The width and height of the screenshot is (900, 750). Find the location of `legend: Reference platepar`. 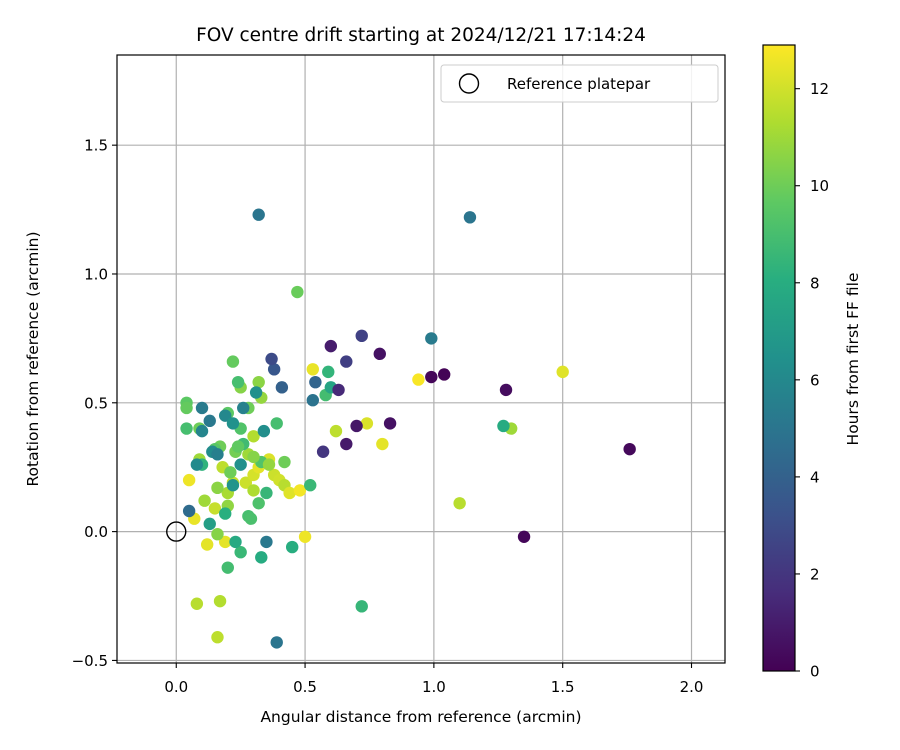

legend: Reference platepar is located at coordinates (579, 83).